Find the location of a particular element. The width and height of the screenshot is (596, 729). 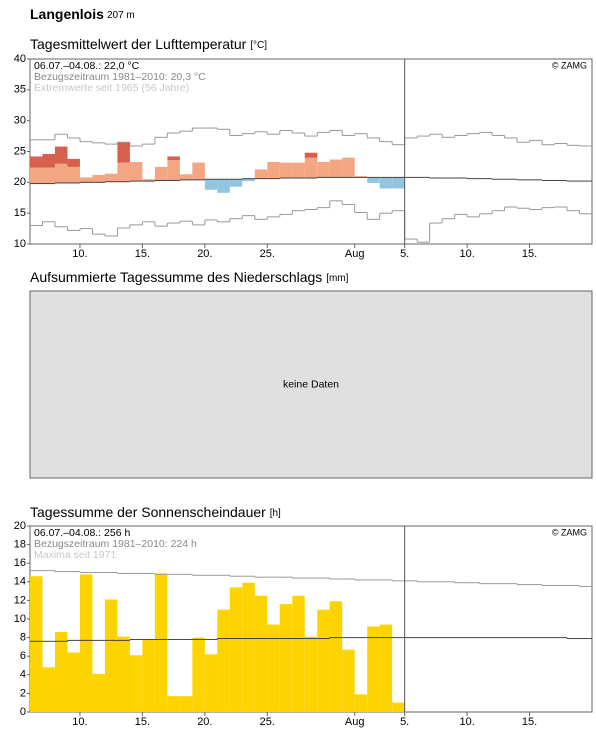

chart-title: Tagessumme der Sonnenscheindauer [h] is located at coordinates (155, 512).